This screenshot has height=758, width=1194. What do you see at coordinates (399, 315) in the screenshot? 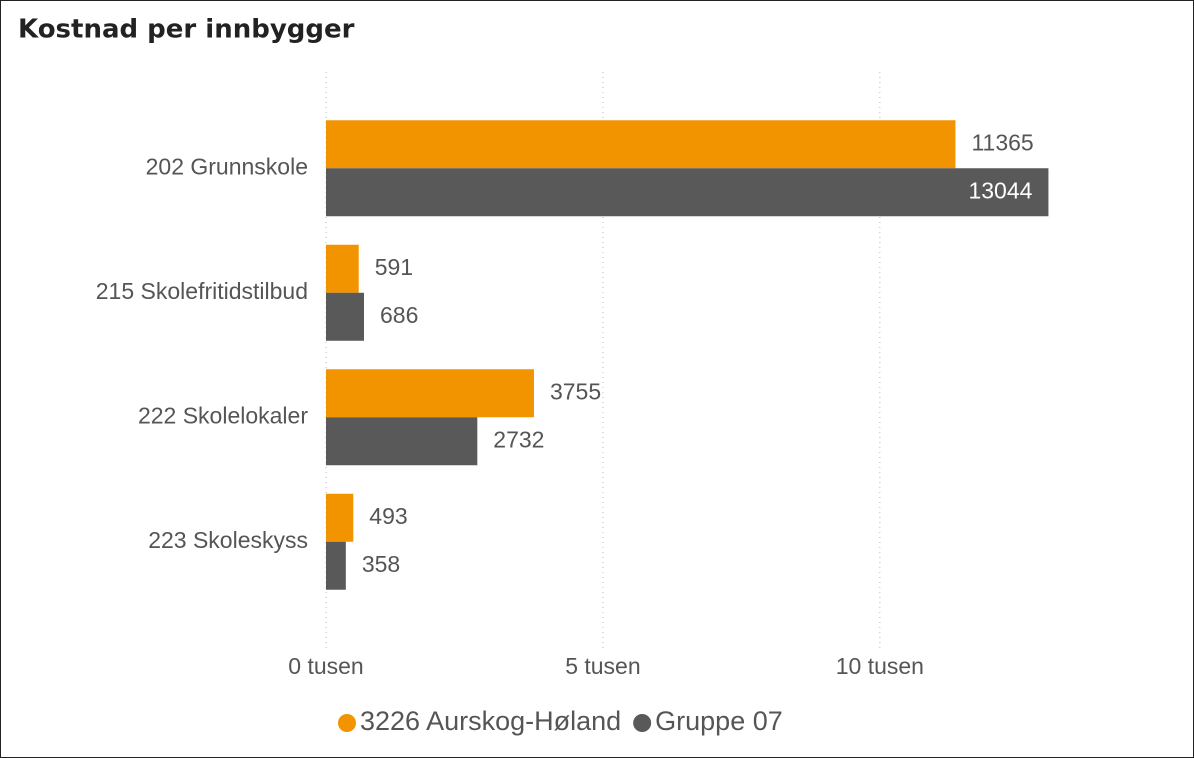
I see `value-label: 686` at bounding box center [399, 315].